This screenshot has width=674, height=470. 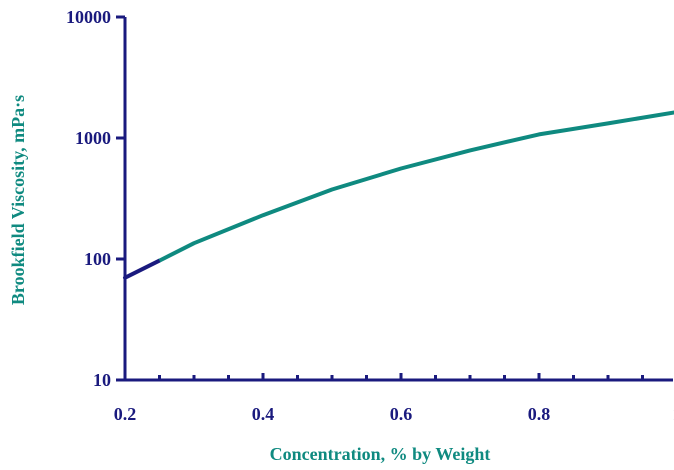 I want to click on x-axis-title: Concentration, % by Weight, so click(x=380, y=454).